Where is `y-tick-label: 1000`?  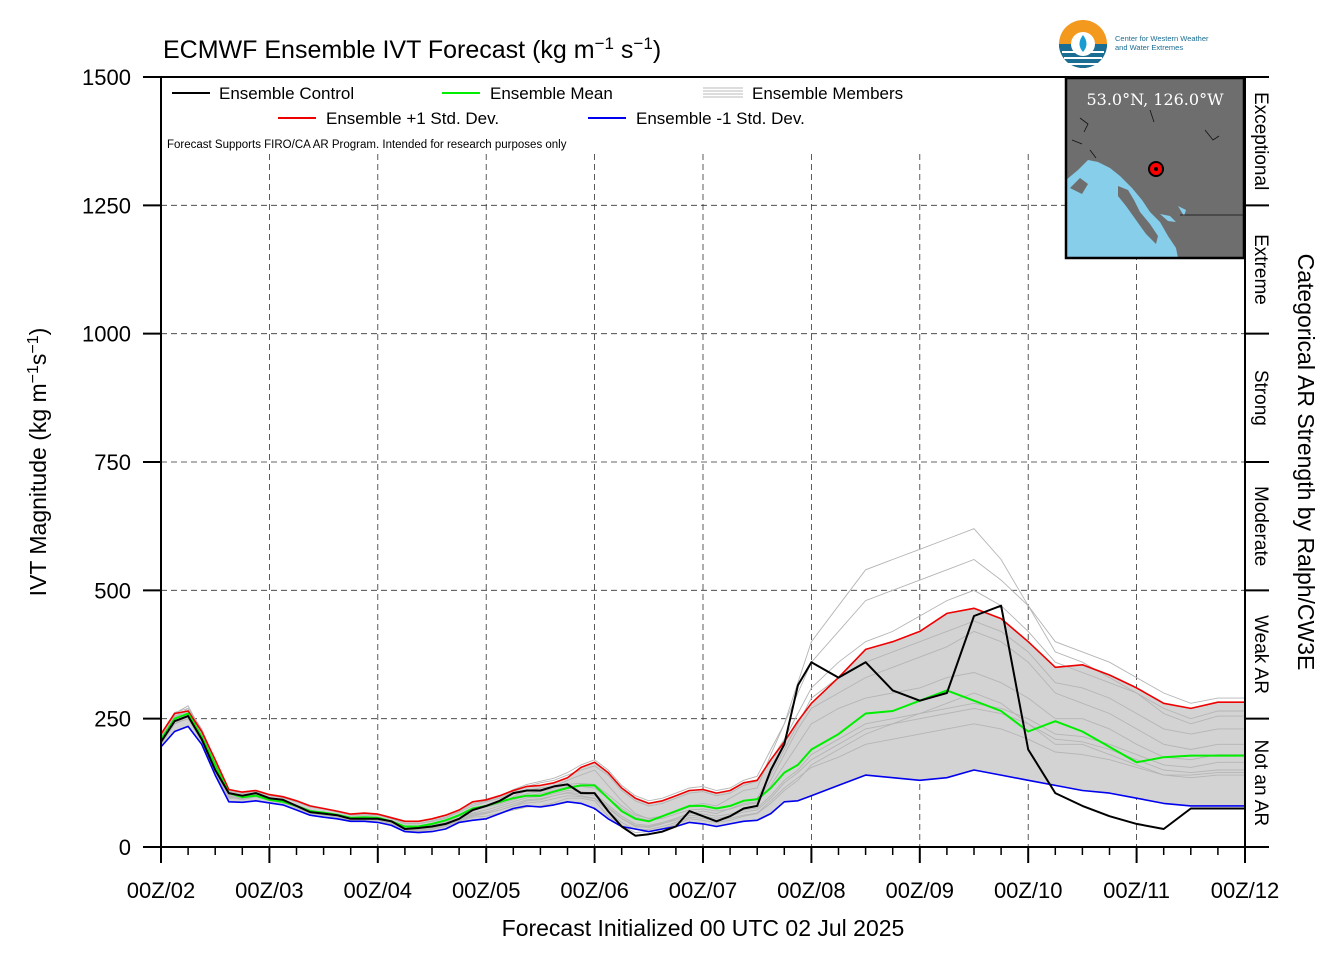 y-tick-label: 1000 is located at coordinates (106, 334).